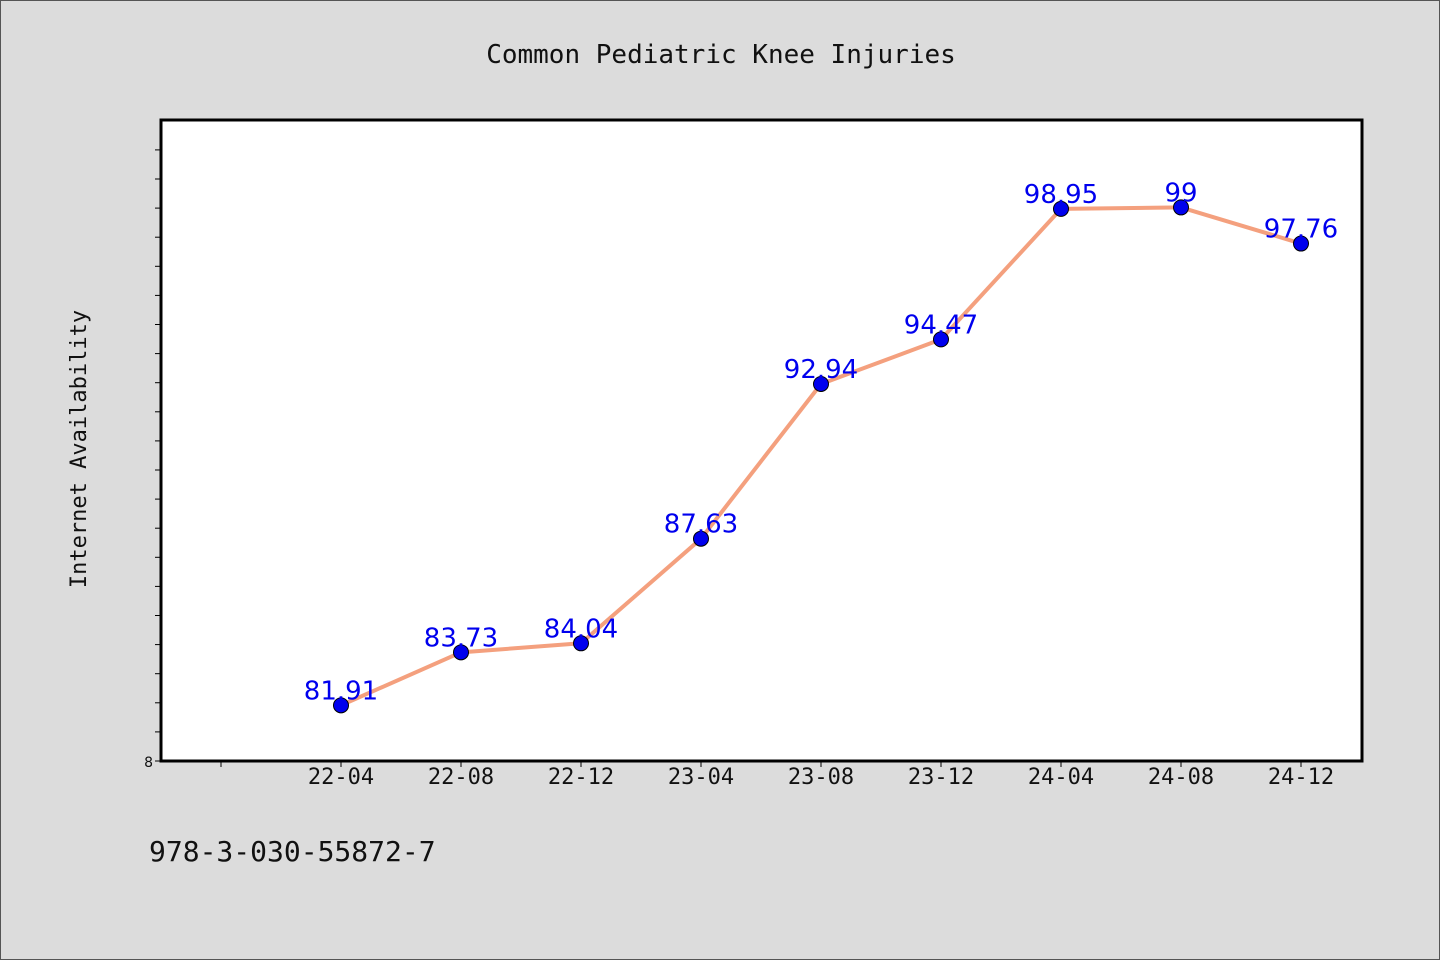 This screenshot has width=1440, height=961. I want to click on x-tick-label: 22-08, so click(461, 777).